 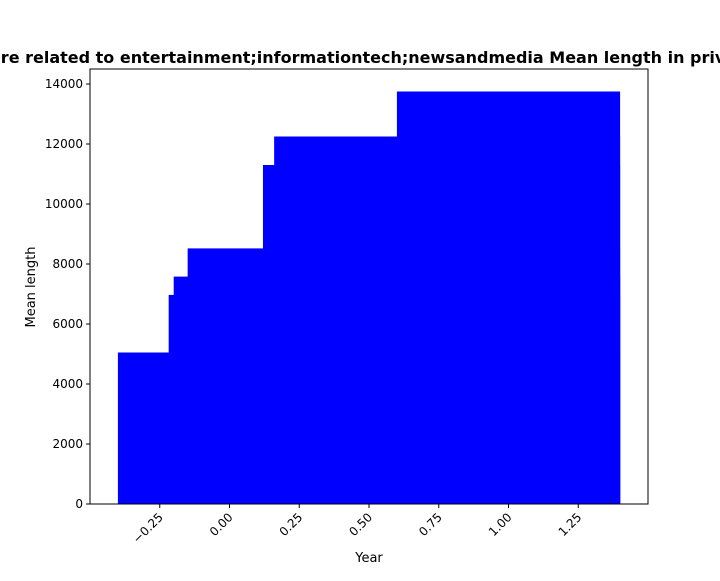 I want to click on y-tick-label: 14000, so click(x=64, y=84).